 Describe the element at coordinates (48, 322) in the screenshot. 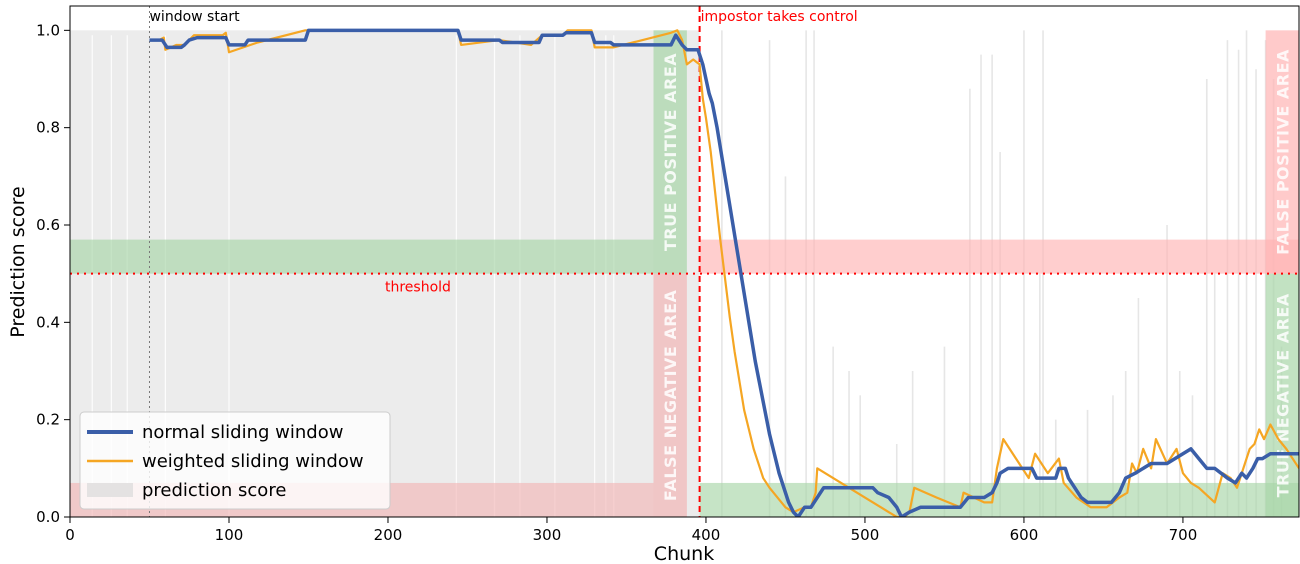

I see `y-tick-label: 0.4` at that location.